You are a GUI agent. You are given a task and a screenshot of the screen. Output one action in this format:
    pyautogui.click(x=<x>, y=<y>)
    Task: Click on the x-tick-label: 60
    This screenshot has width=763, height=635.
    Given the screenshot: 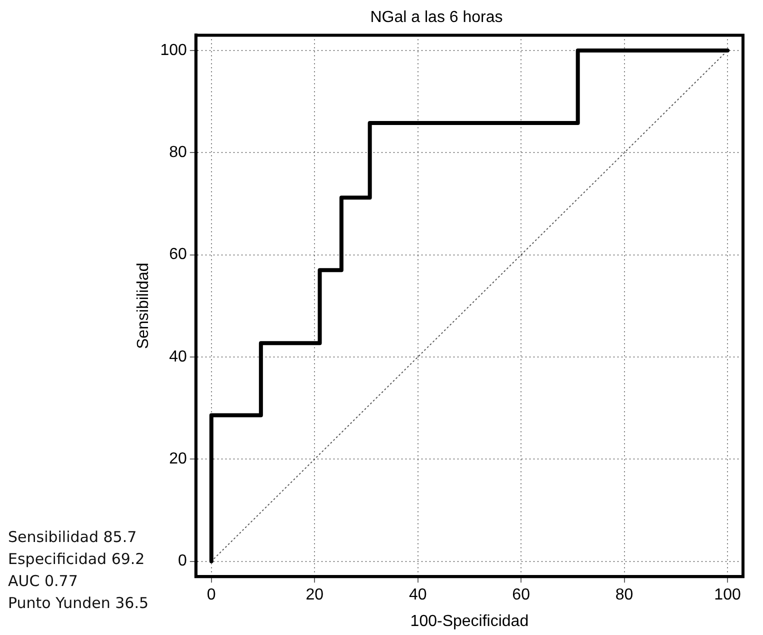 What is the action you would take?
    pyautogui.click(x=521, y=595)
    